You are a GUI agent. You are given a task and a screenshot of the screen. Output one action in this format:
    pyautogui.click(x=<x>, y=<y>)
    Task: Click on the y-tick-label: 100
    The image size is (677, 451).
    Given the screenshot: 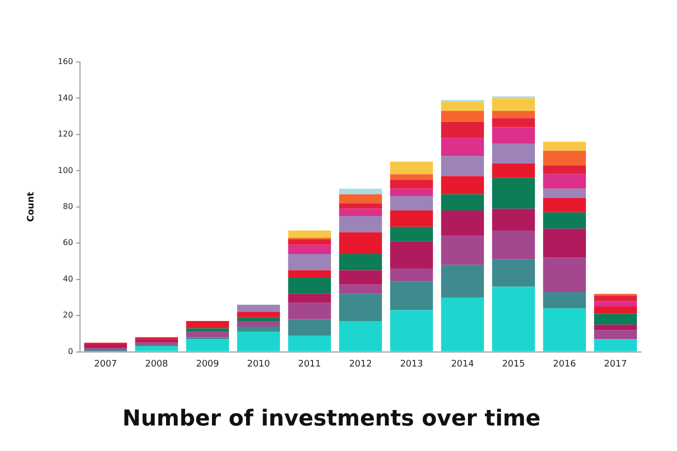 What is the action you would take?
    pyautogui.click(x=66, y=170)
    